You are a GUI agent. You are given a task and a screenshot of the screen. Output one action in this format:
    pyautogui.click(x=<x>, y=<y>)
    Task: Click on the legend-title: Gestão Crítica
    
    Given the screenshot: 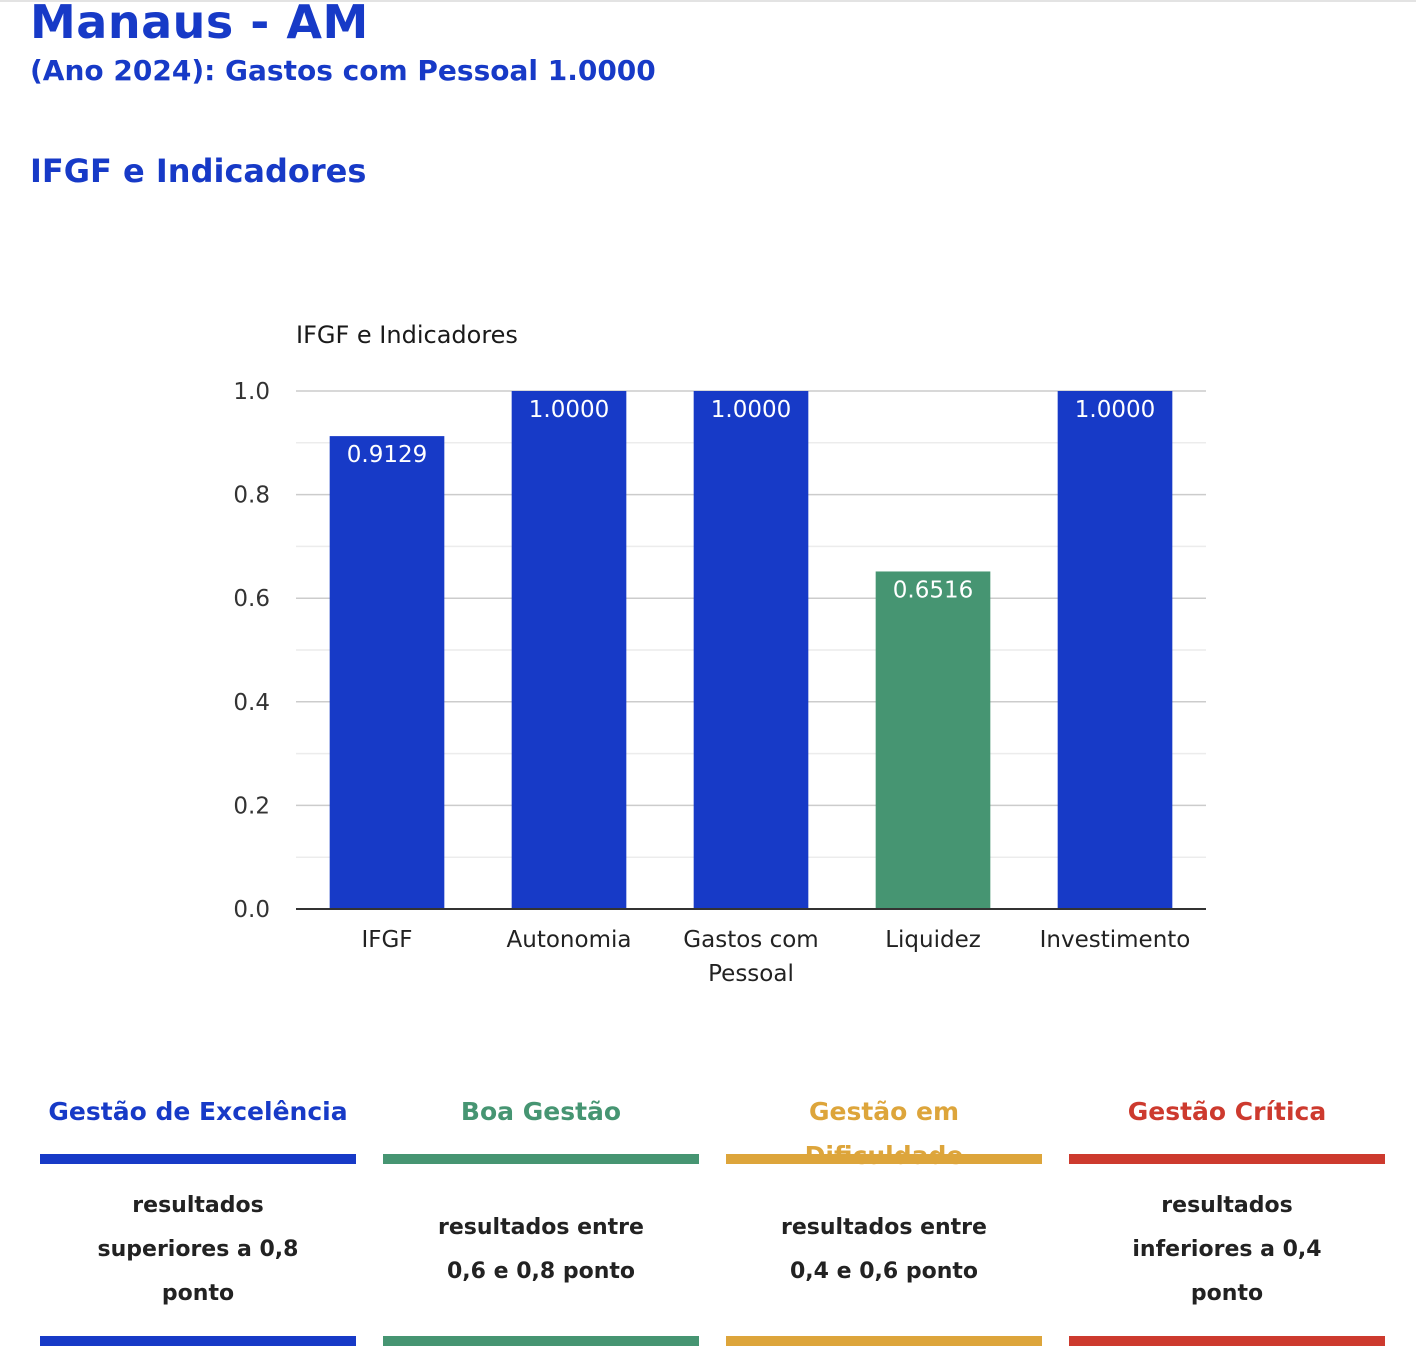 What is the action you would take?
    pyautogui.click(x=1227, y=1111)
    